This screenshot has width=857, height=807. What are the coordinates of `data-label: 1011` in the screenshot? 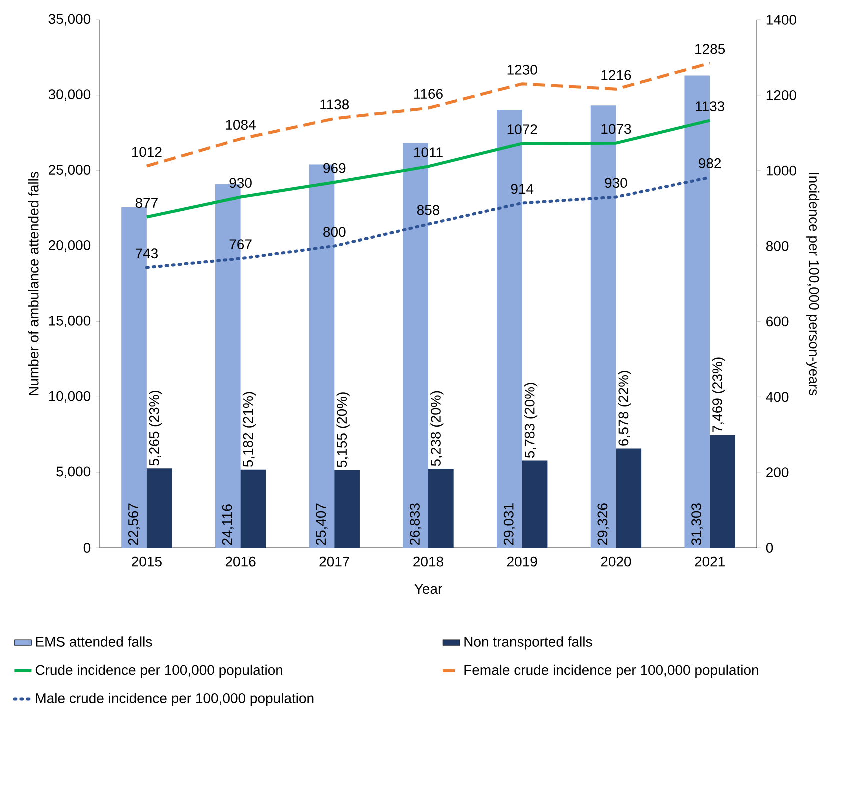 It's located at (428, 153).